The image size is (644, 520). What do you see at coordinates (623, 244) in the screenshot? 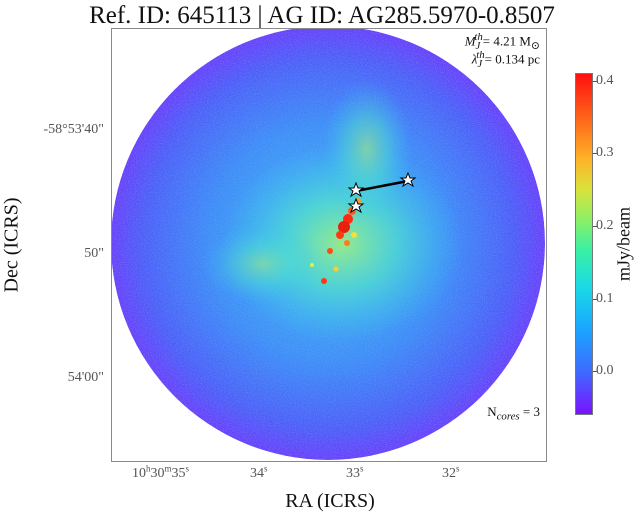
I see `colorbar-label: mJy/beam` at bounding box center [623, 244].